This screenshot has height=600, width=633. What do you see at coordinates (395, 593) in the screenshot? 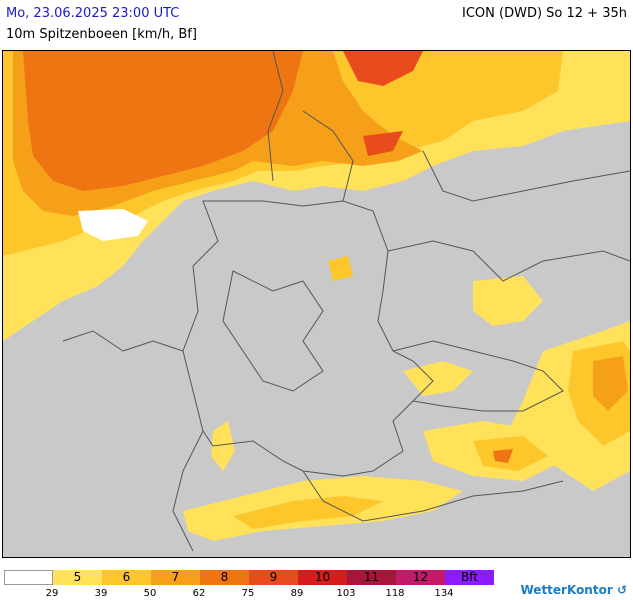
I see `legend-tick: 118` at bounding box center [395, 593].